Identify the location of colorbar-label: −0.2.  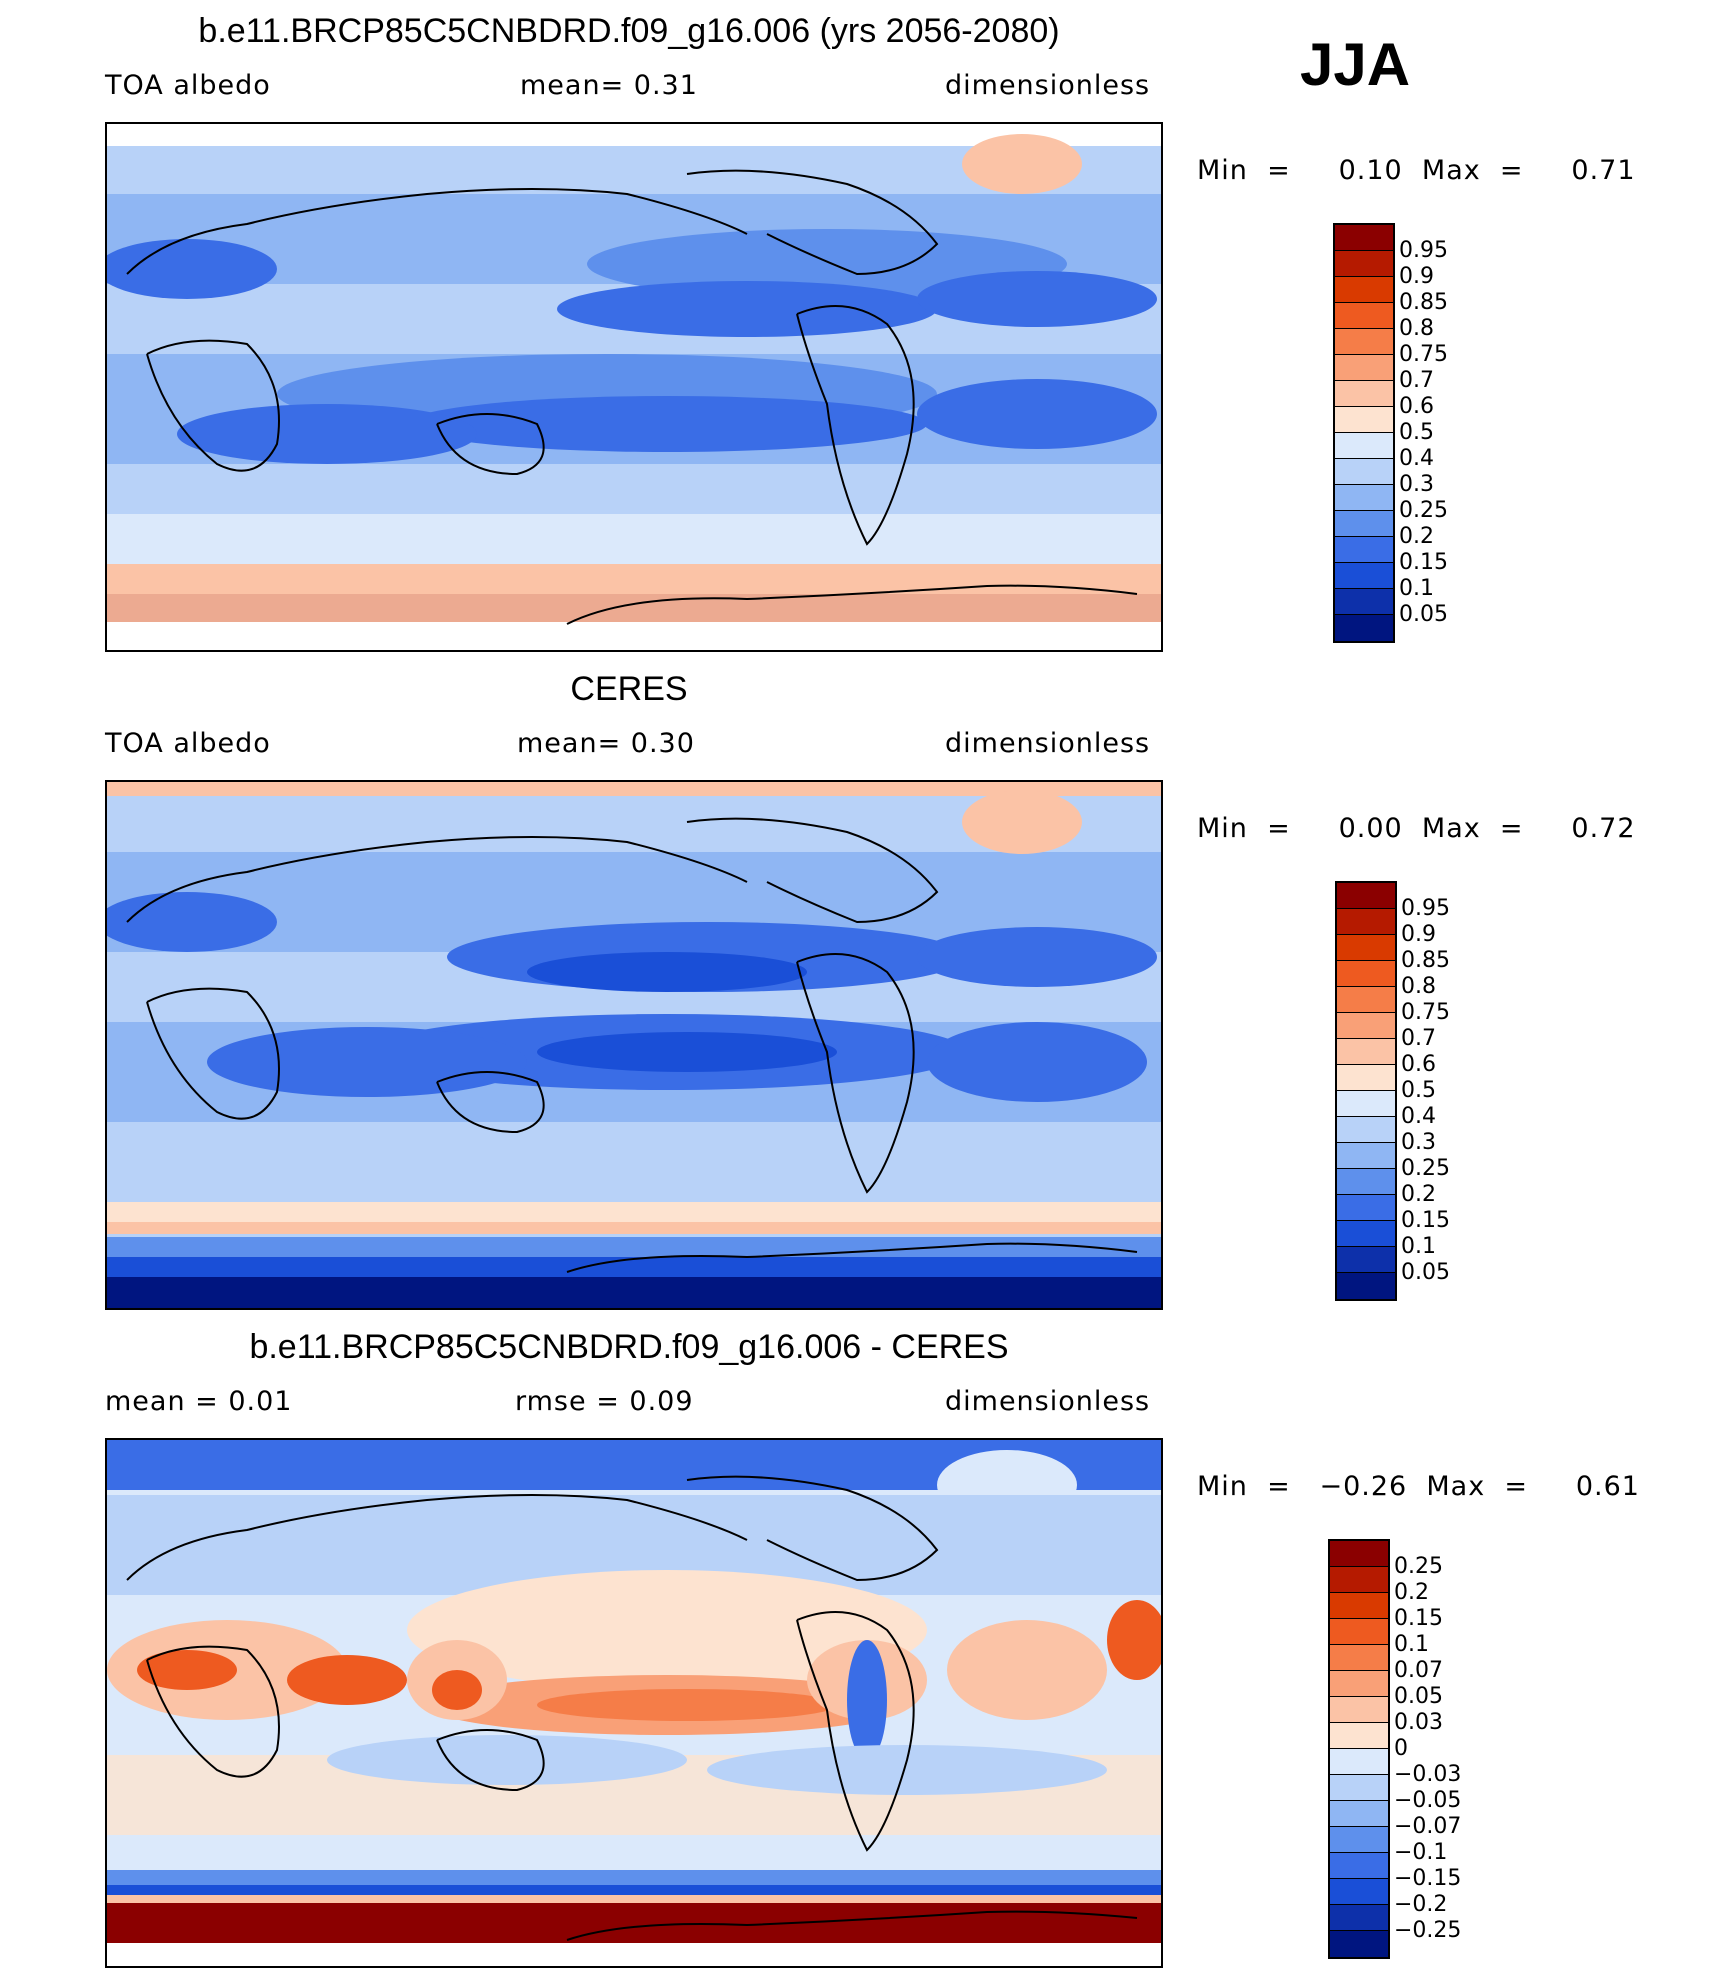
(1421, 1904).